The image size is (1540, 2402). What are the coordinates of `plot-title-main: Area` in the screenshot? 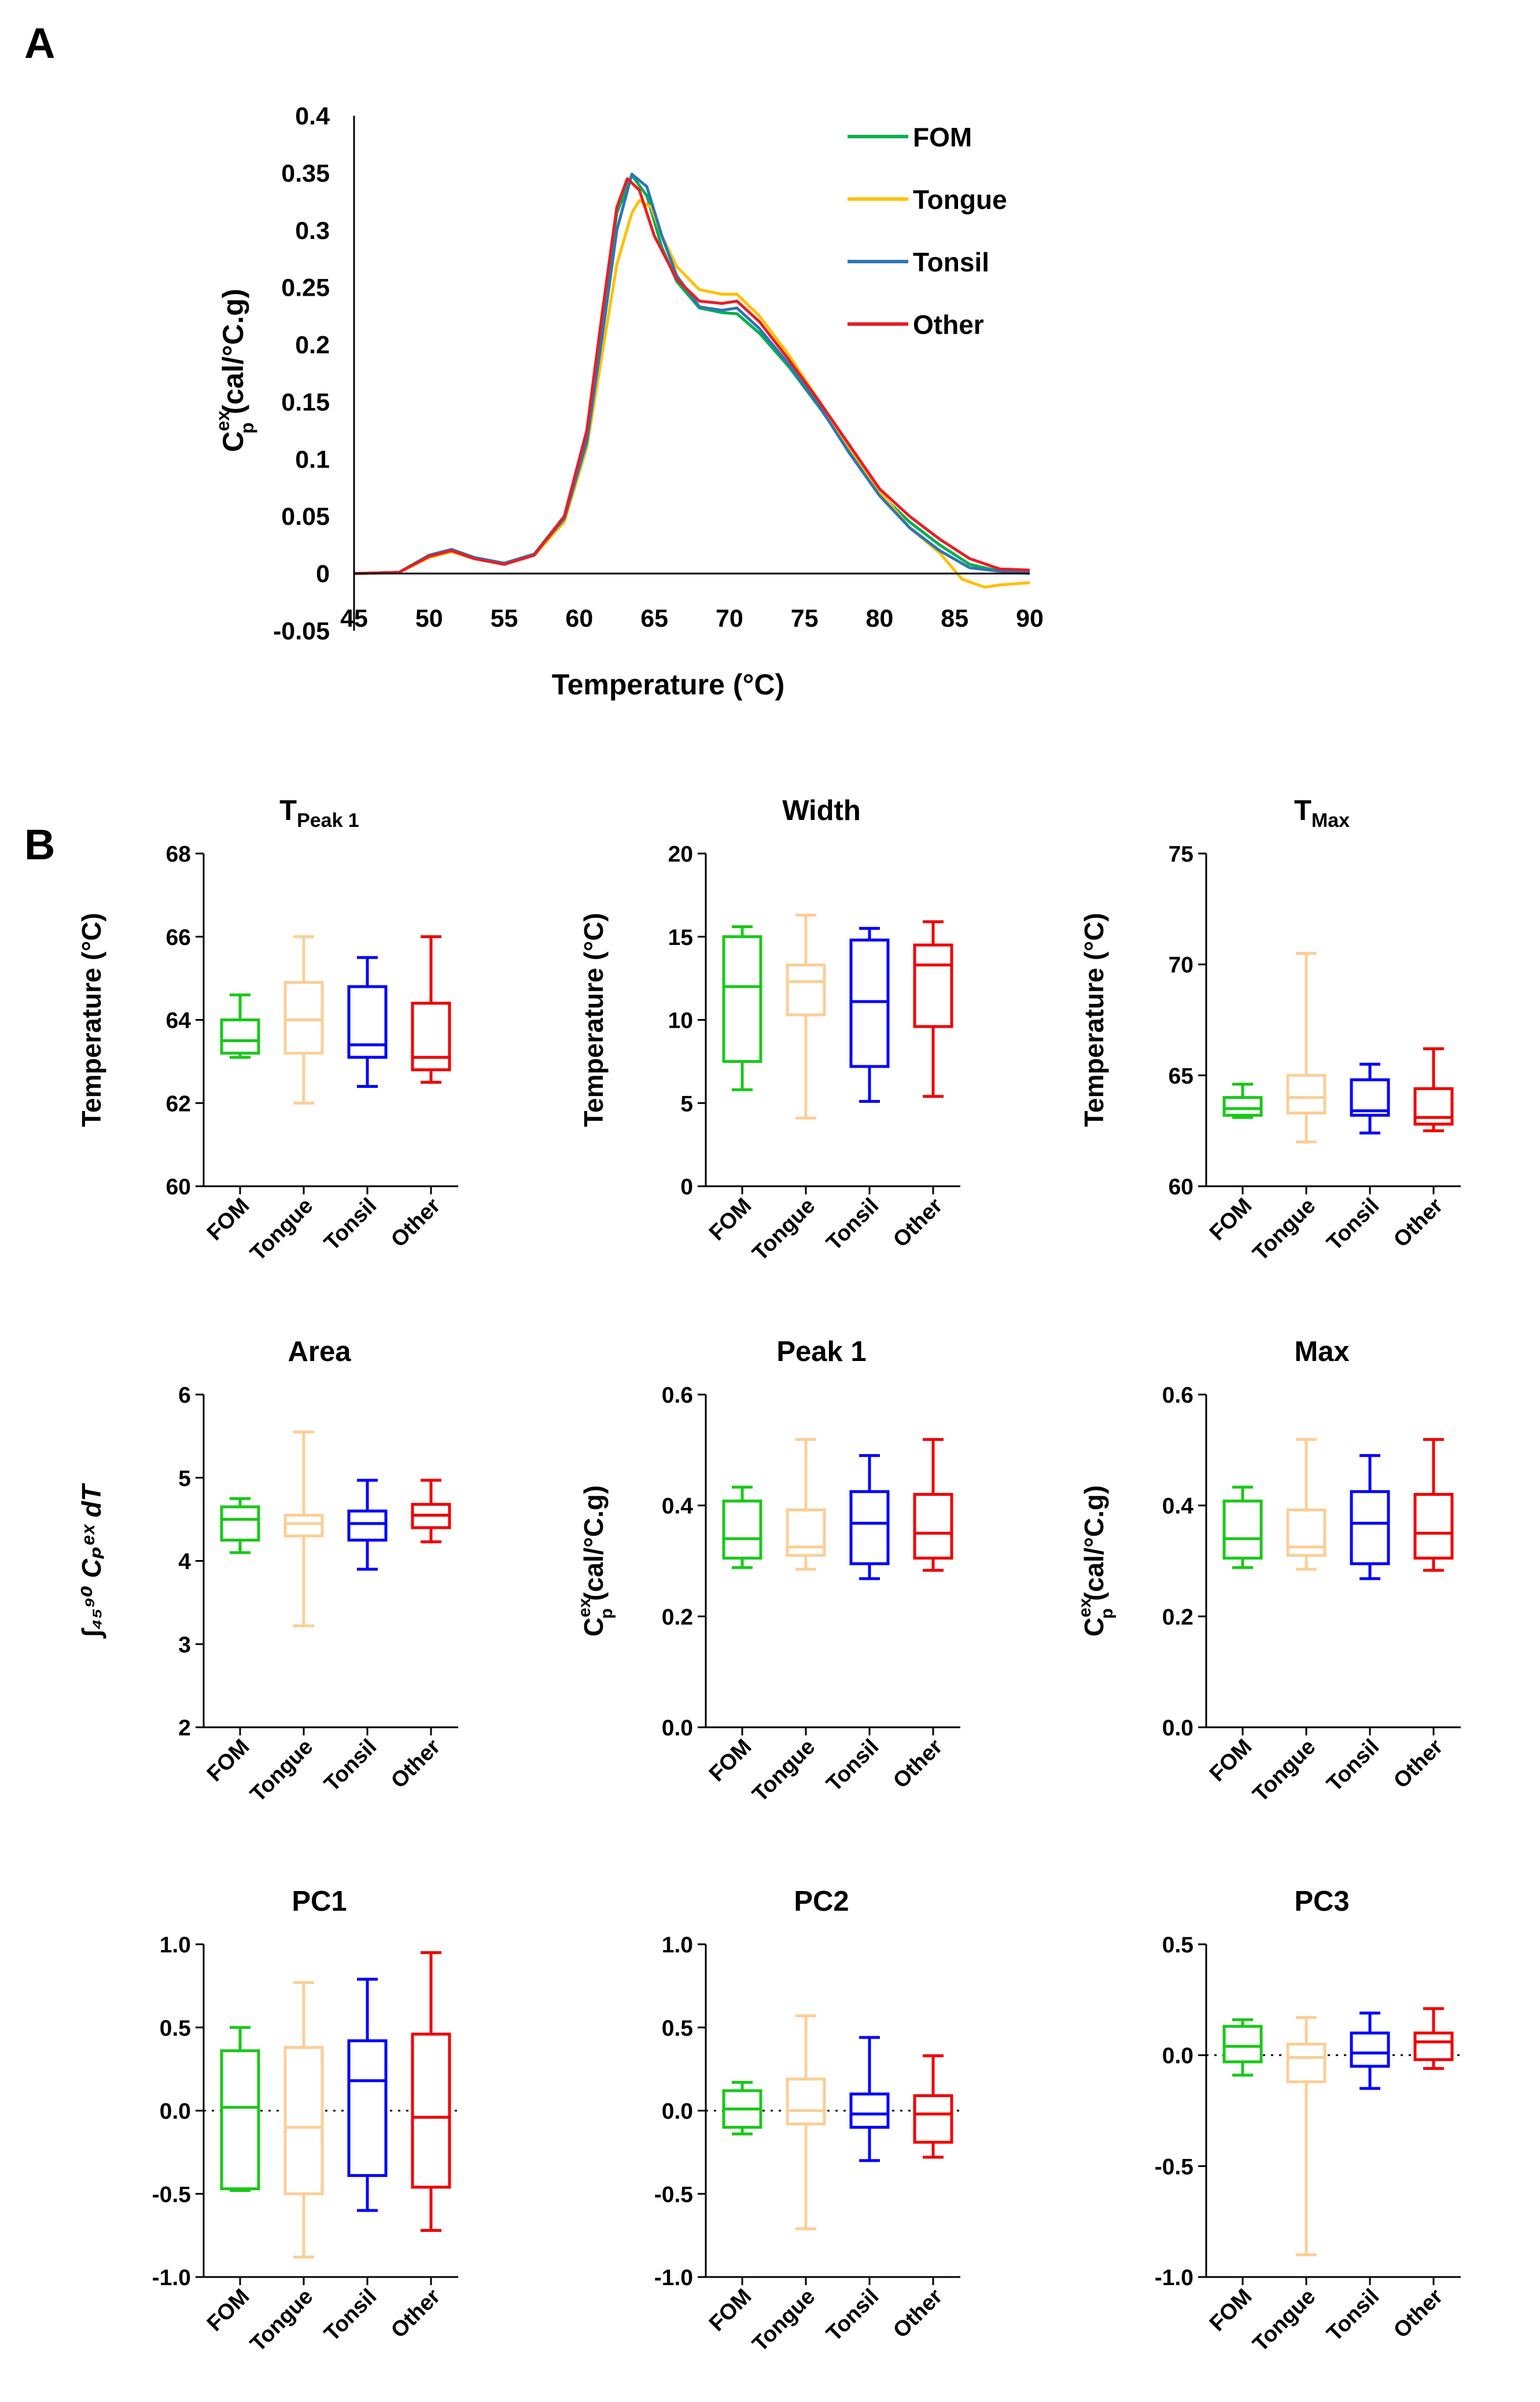 It's located at (320, 1351).